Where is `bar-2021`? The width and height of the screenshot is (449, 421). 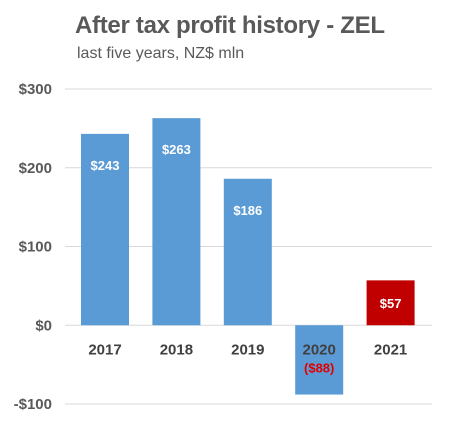 bar-2021 is located at coordinates (390, 303).